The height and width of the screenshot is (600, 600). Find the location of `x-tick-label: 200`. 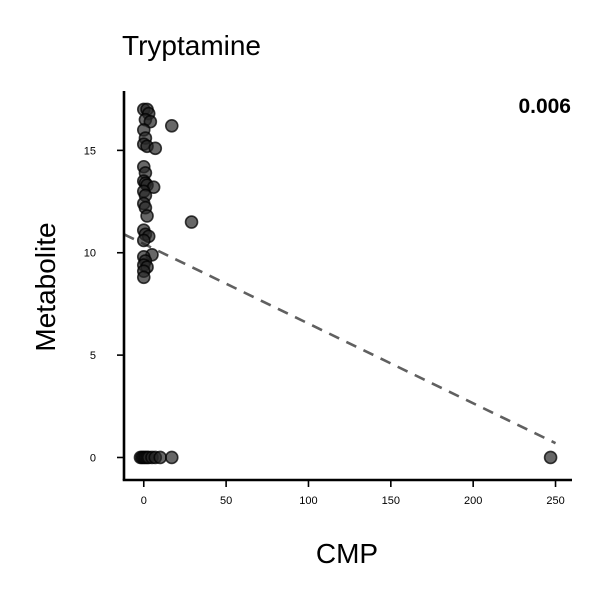

x-tick-label: 200 is located at coordinates (473, 501).